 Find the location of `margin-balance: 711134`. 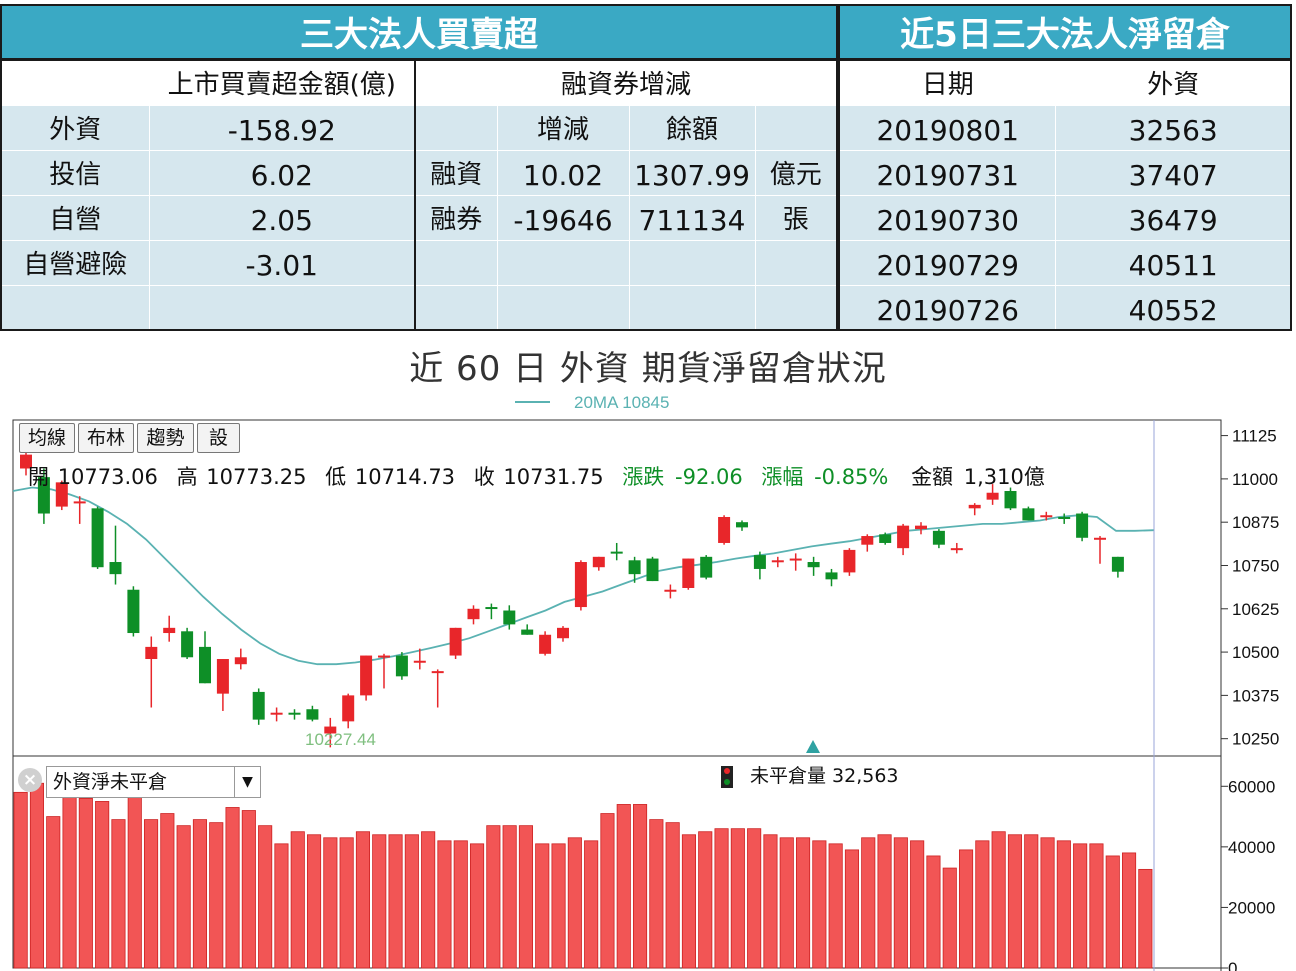

margin-balance: 711134 is located at coordinates (692, 217).